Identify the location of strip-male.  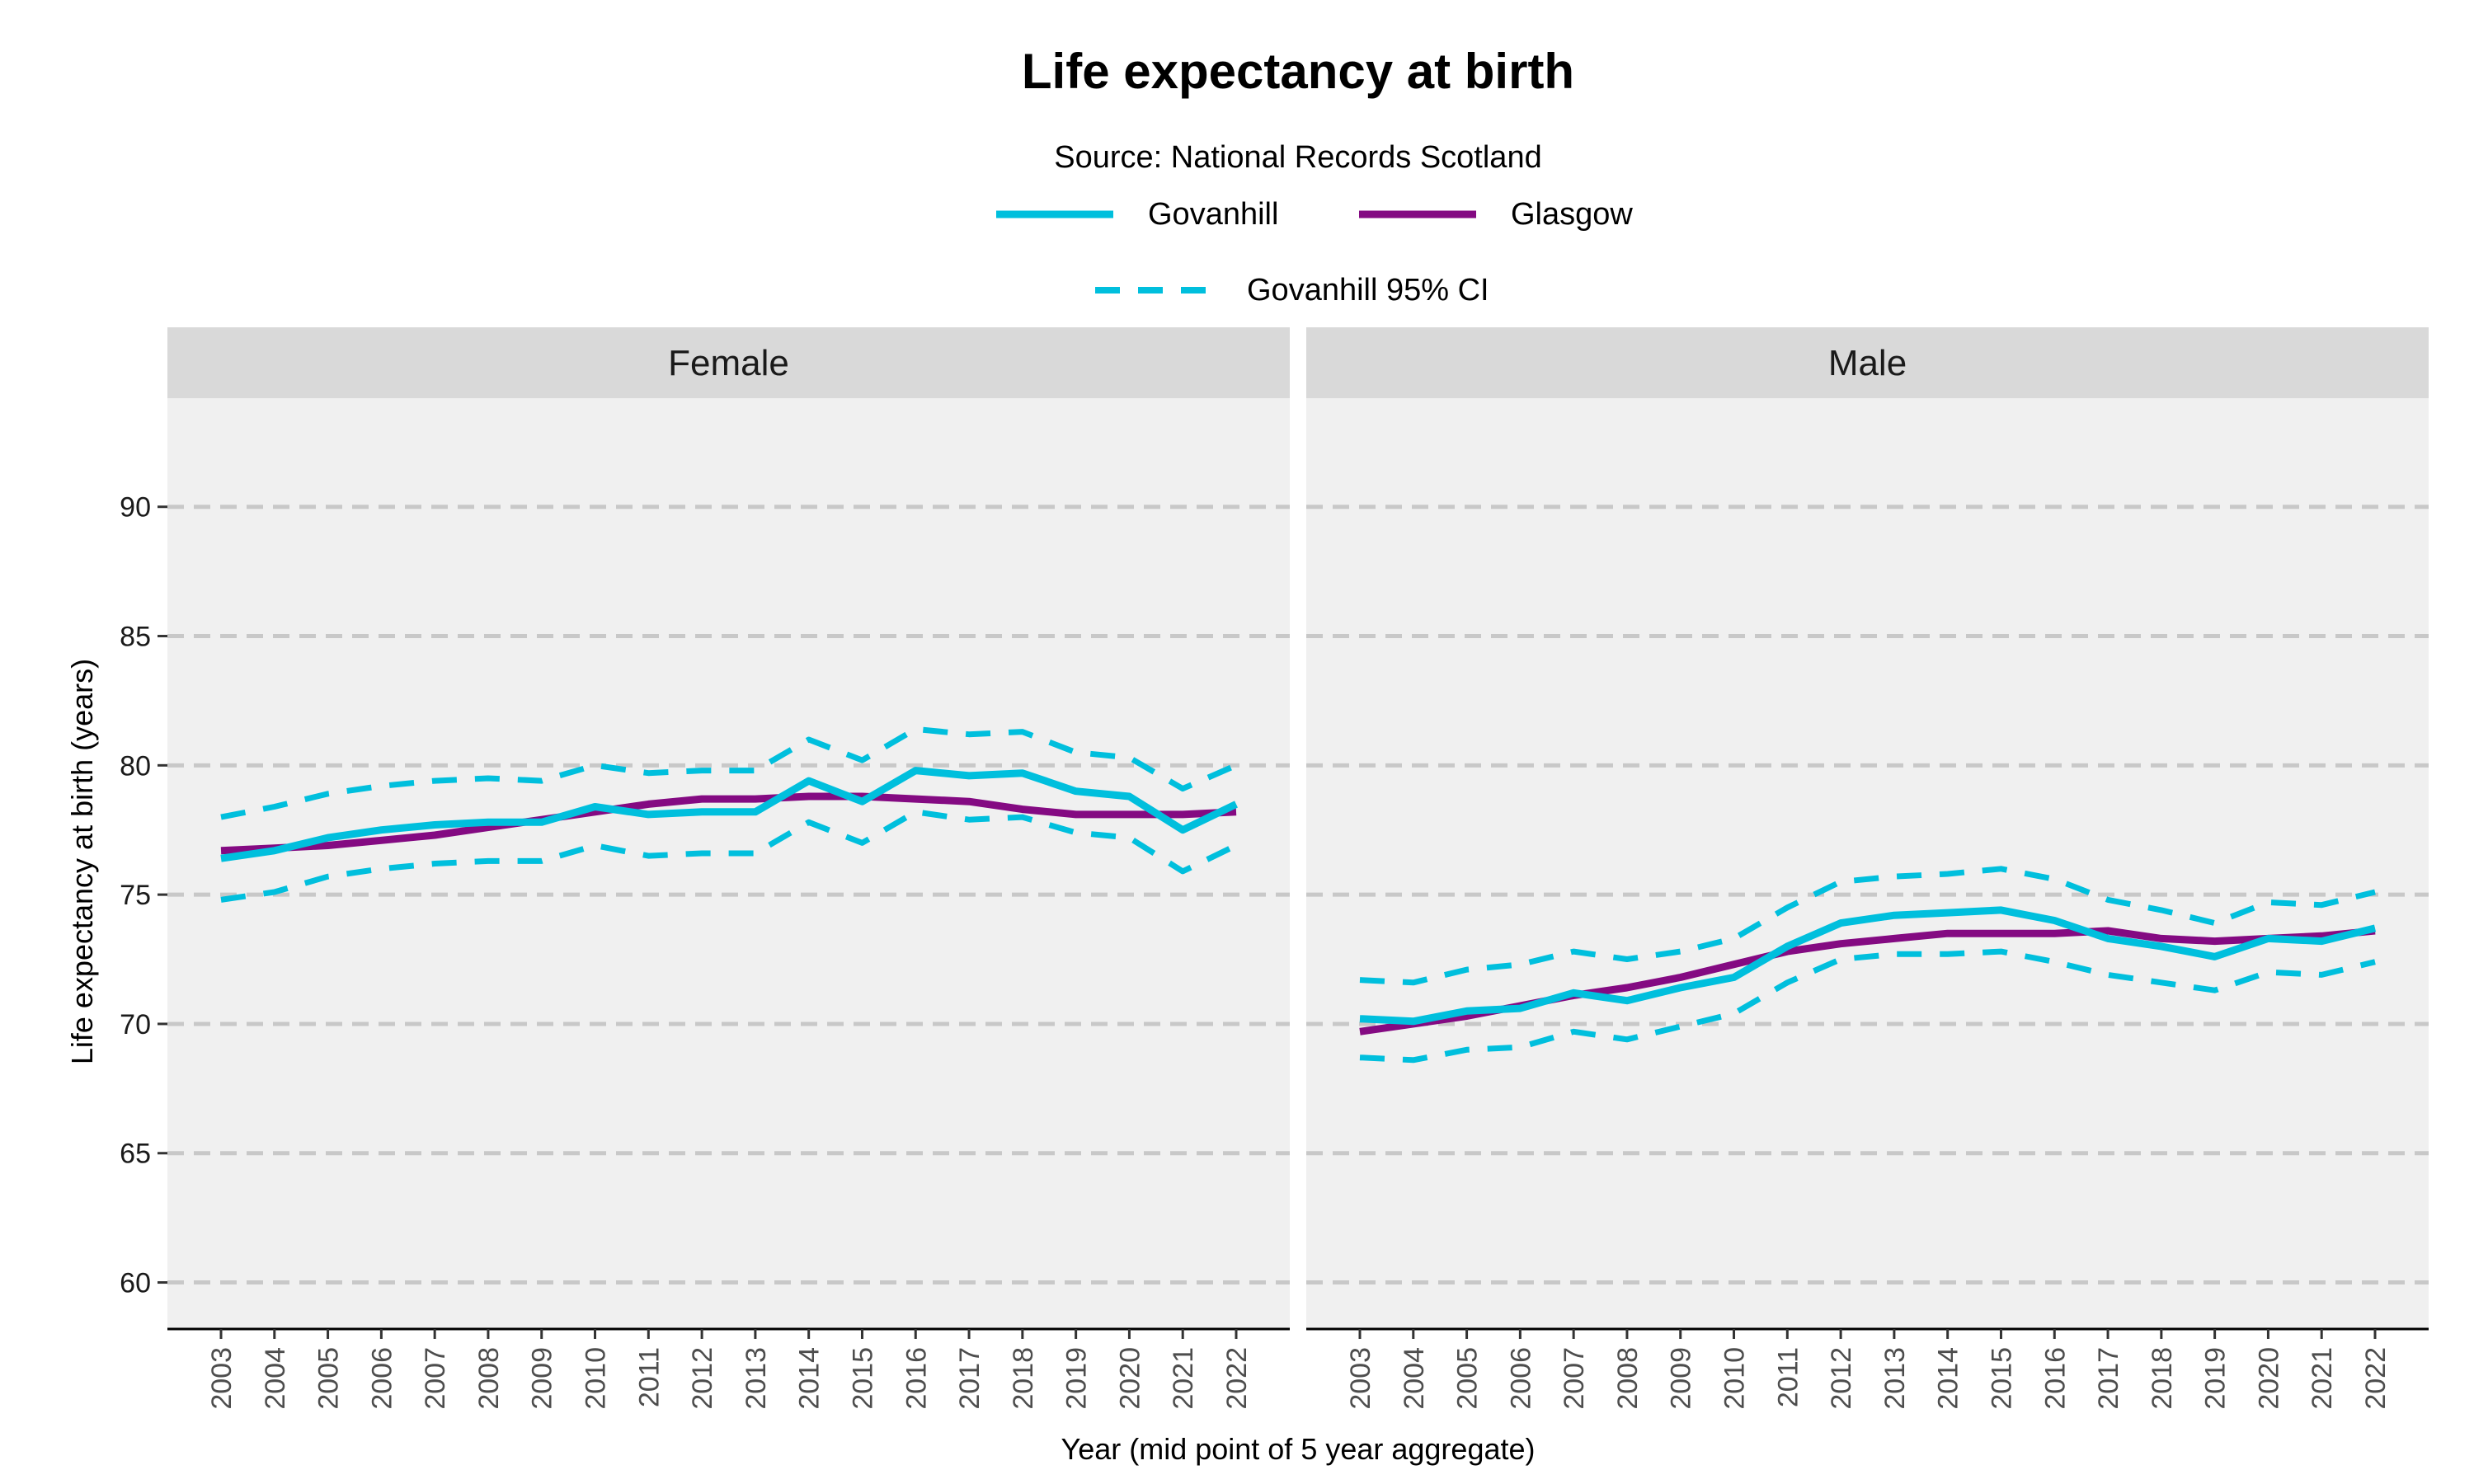
(1867, 362).